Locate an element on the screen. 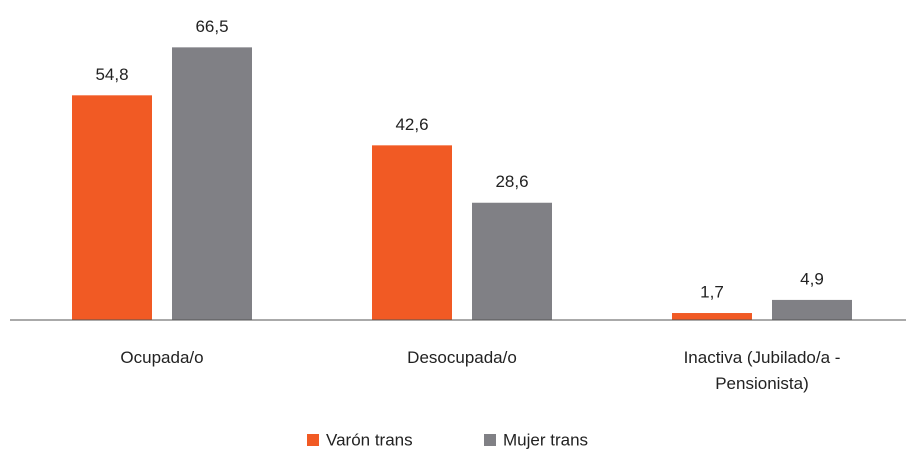  x-tick-label: Desocupada/o is located at coordinates (462, 357).